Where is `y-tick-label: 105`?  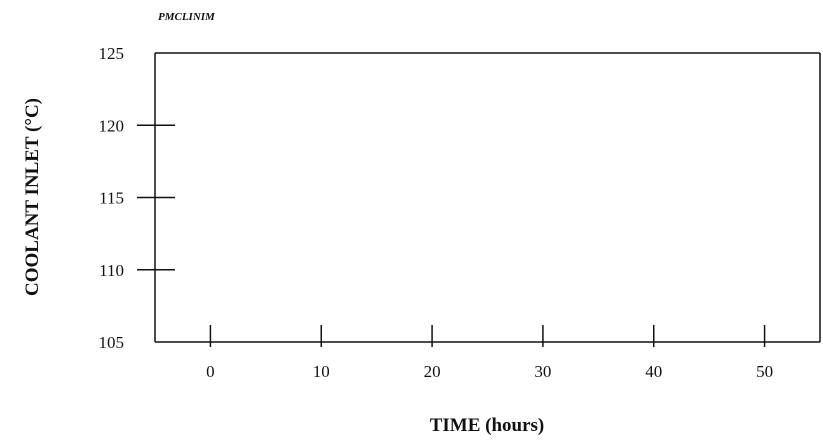 y-tick-label: 105 is located at coordinates (112, 342).